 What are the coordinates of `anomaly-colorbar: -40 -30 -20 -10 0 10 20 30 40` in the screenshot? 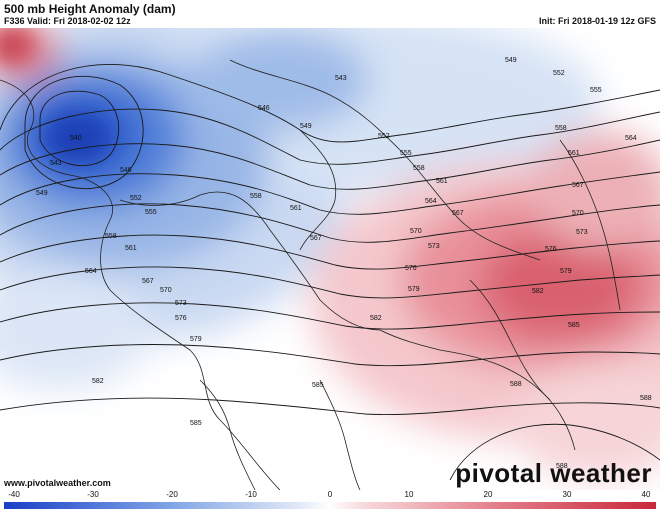 It's located at (330, 500).